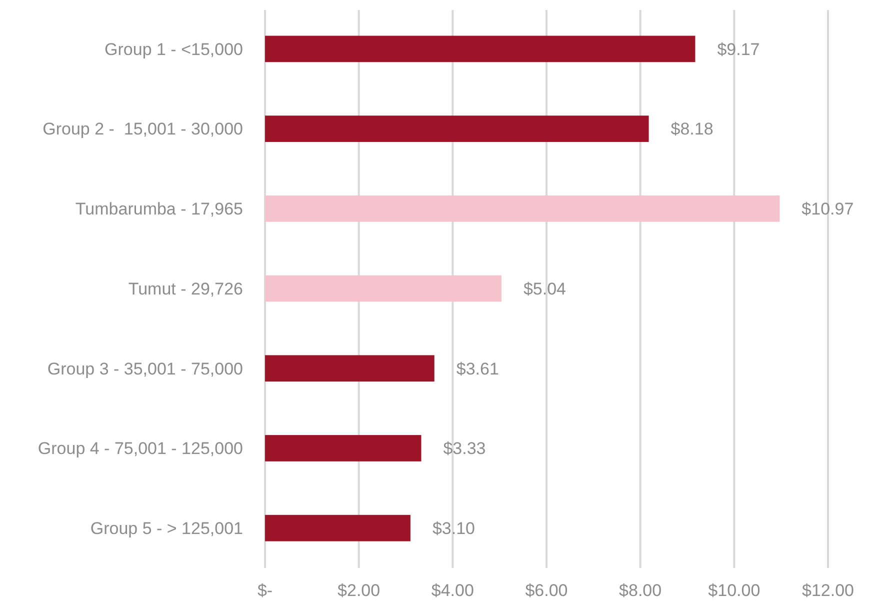 The width and height of the screenshot is (874, 606). What do you see at coordinates (544, 288) in the screenshot?
I see `data-label: $5.04` at bounding box center [544, 288].